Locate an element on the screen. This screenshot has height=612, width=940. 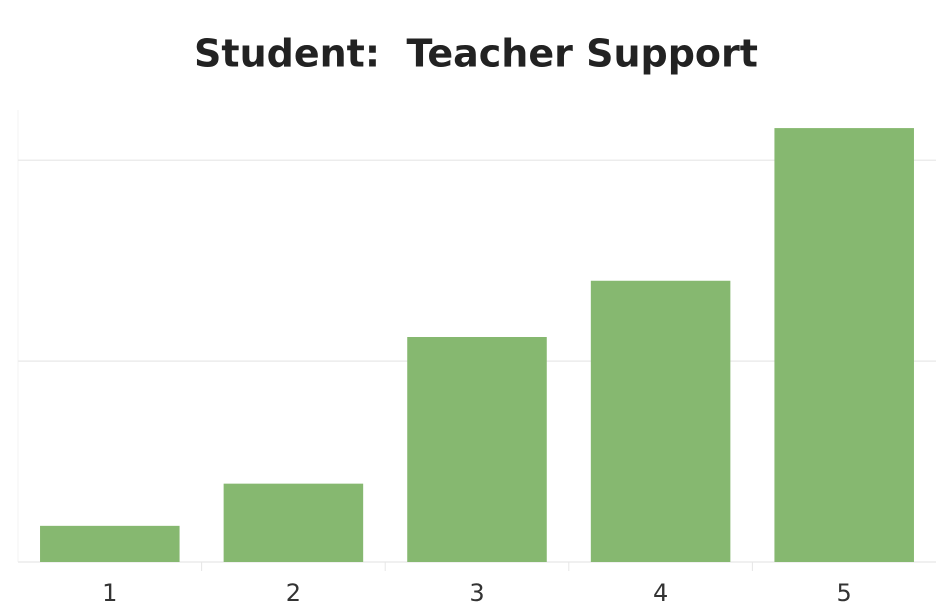
x-tick-label: 5 is located at coordinates (844, 593).